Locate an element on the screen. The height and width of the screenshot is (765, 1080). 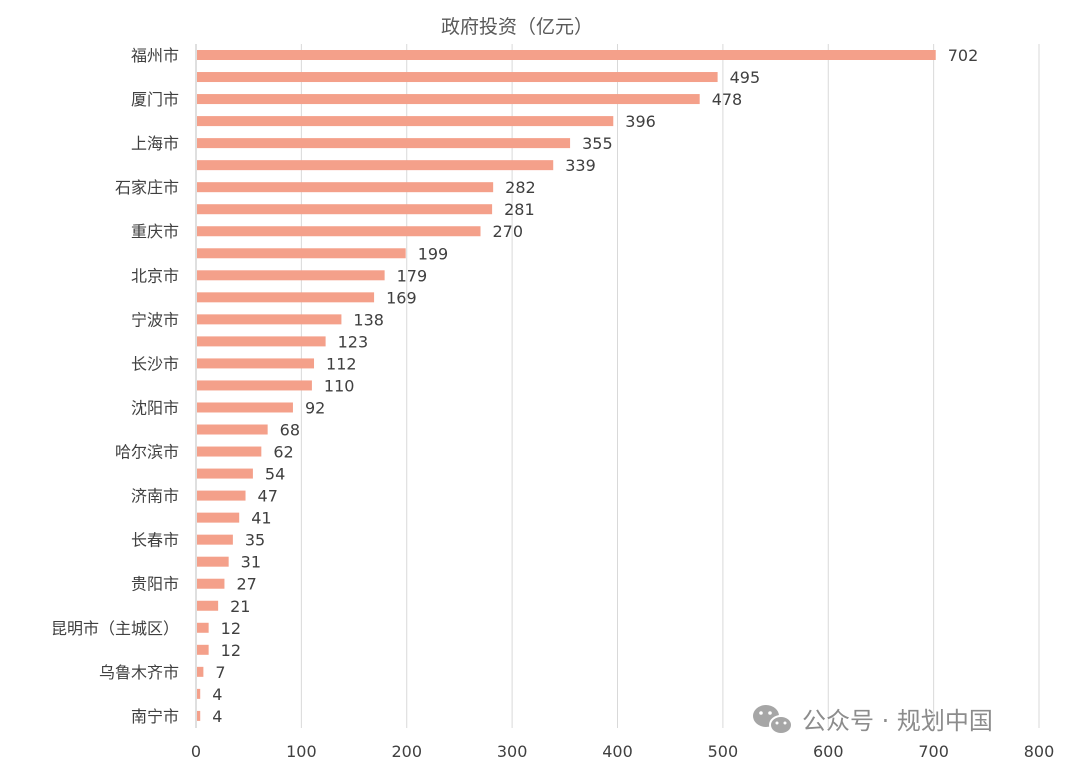
data-label: 62 is located at coordinates (283, 452).